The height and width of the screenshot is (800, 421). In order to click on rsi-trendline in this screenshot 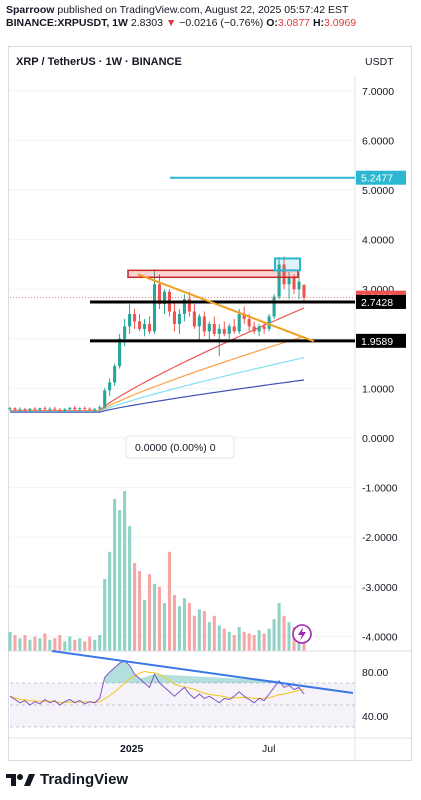, I will do `click(202, 672)`.